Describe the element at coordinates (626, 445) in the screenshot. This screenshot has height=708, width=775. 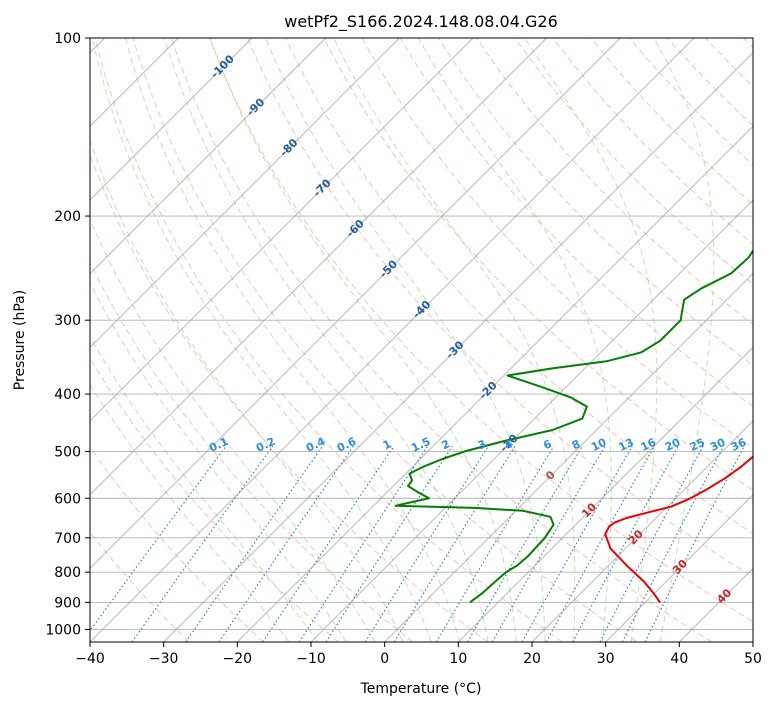
I see `mixing-ratio-label: 13` at that location.